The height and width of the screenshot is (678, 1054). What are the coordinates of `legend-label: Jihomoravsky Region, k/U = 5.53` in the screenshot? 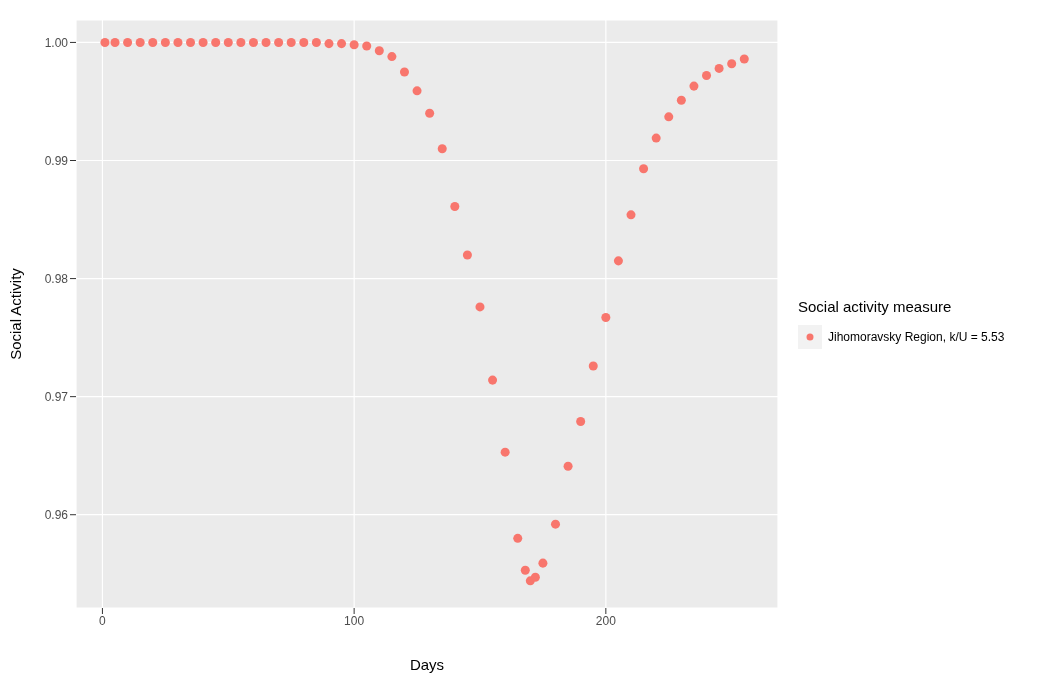 It's located at (916, 337).